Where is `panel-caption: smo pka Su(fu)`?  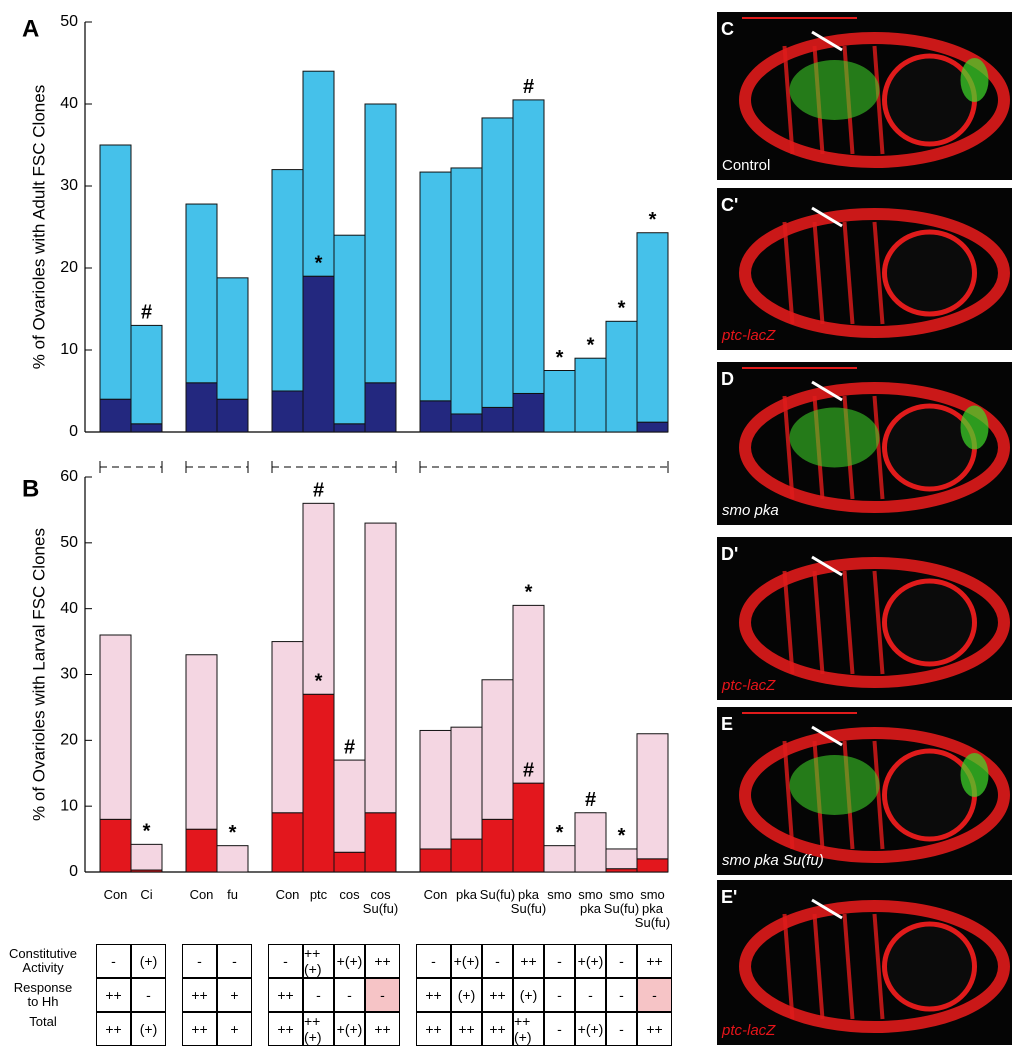
panel-caption: smo pka Su(fu) is located at coordinates (773, 860).